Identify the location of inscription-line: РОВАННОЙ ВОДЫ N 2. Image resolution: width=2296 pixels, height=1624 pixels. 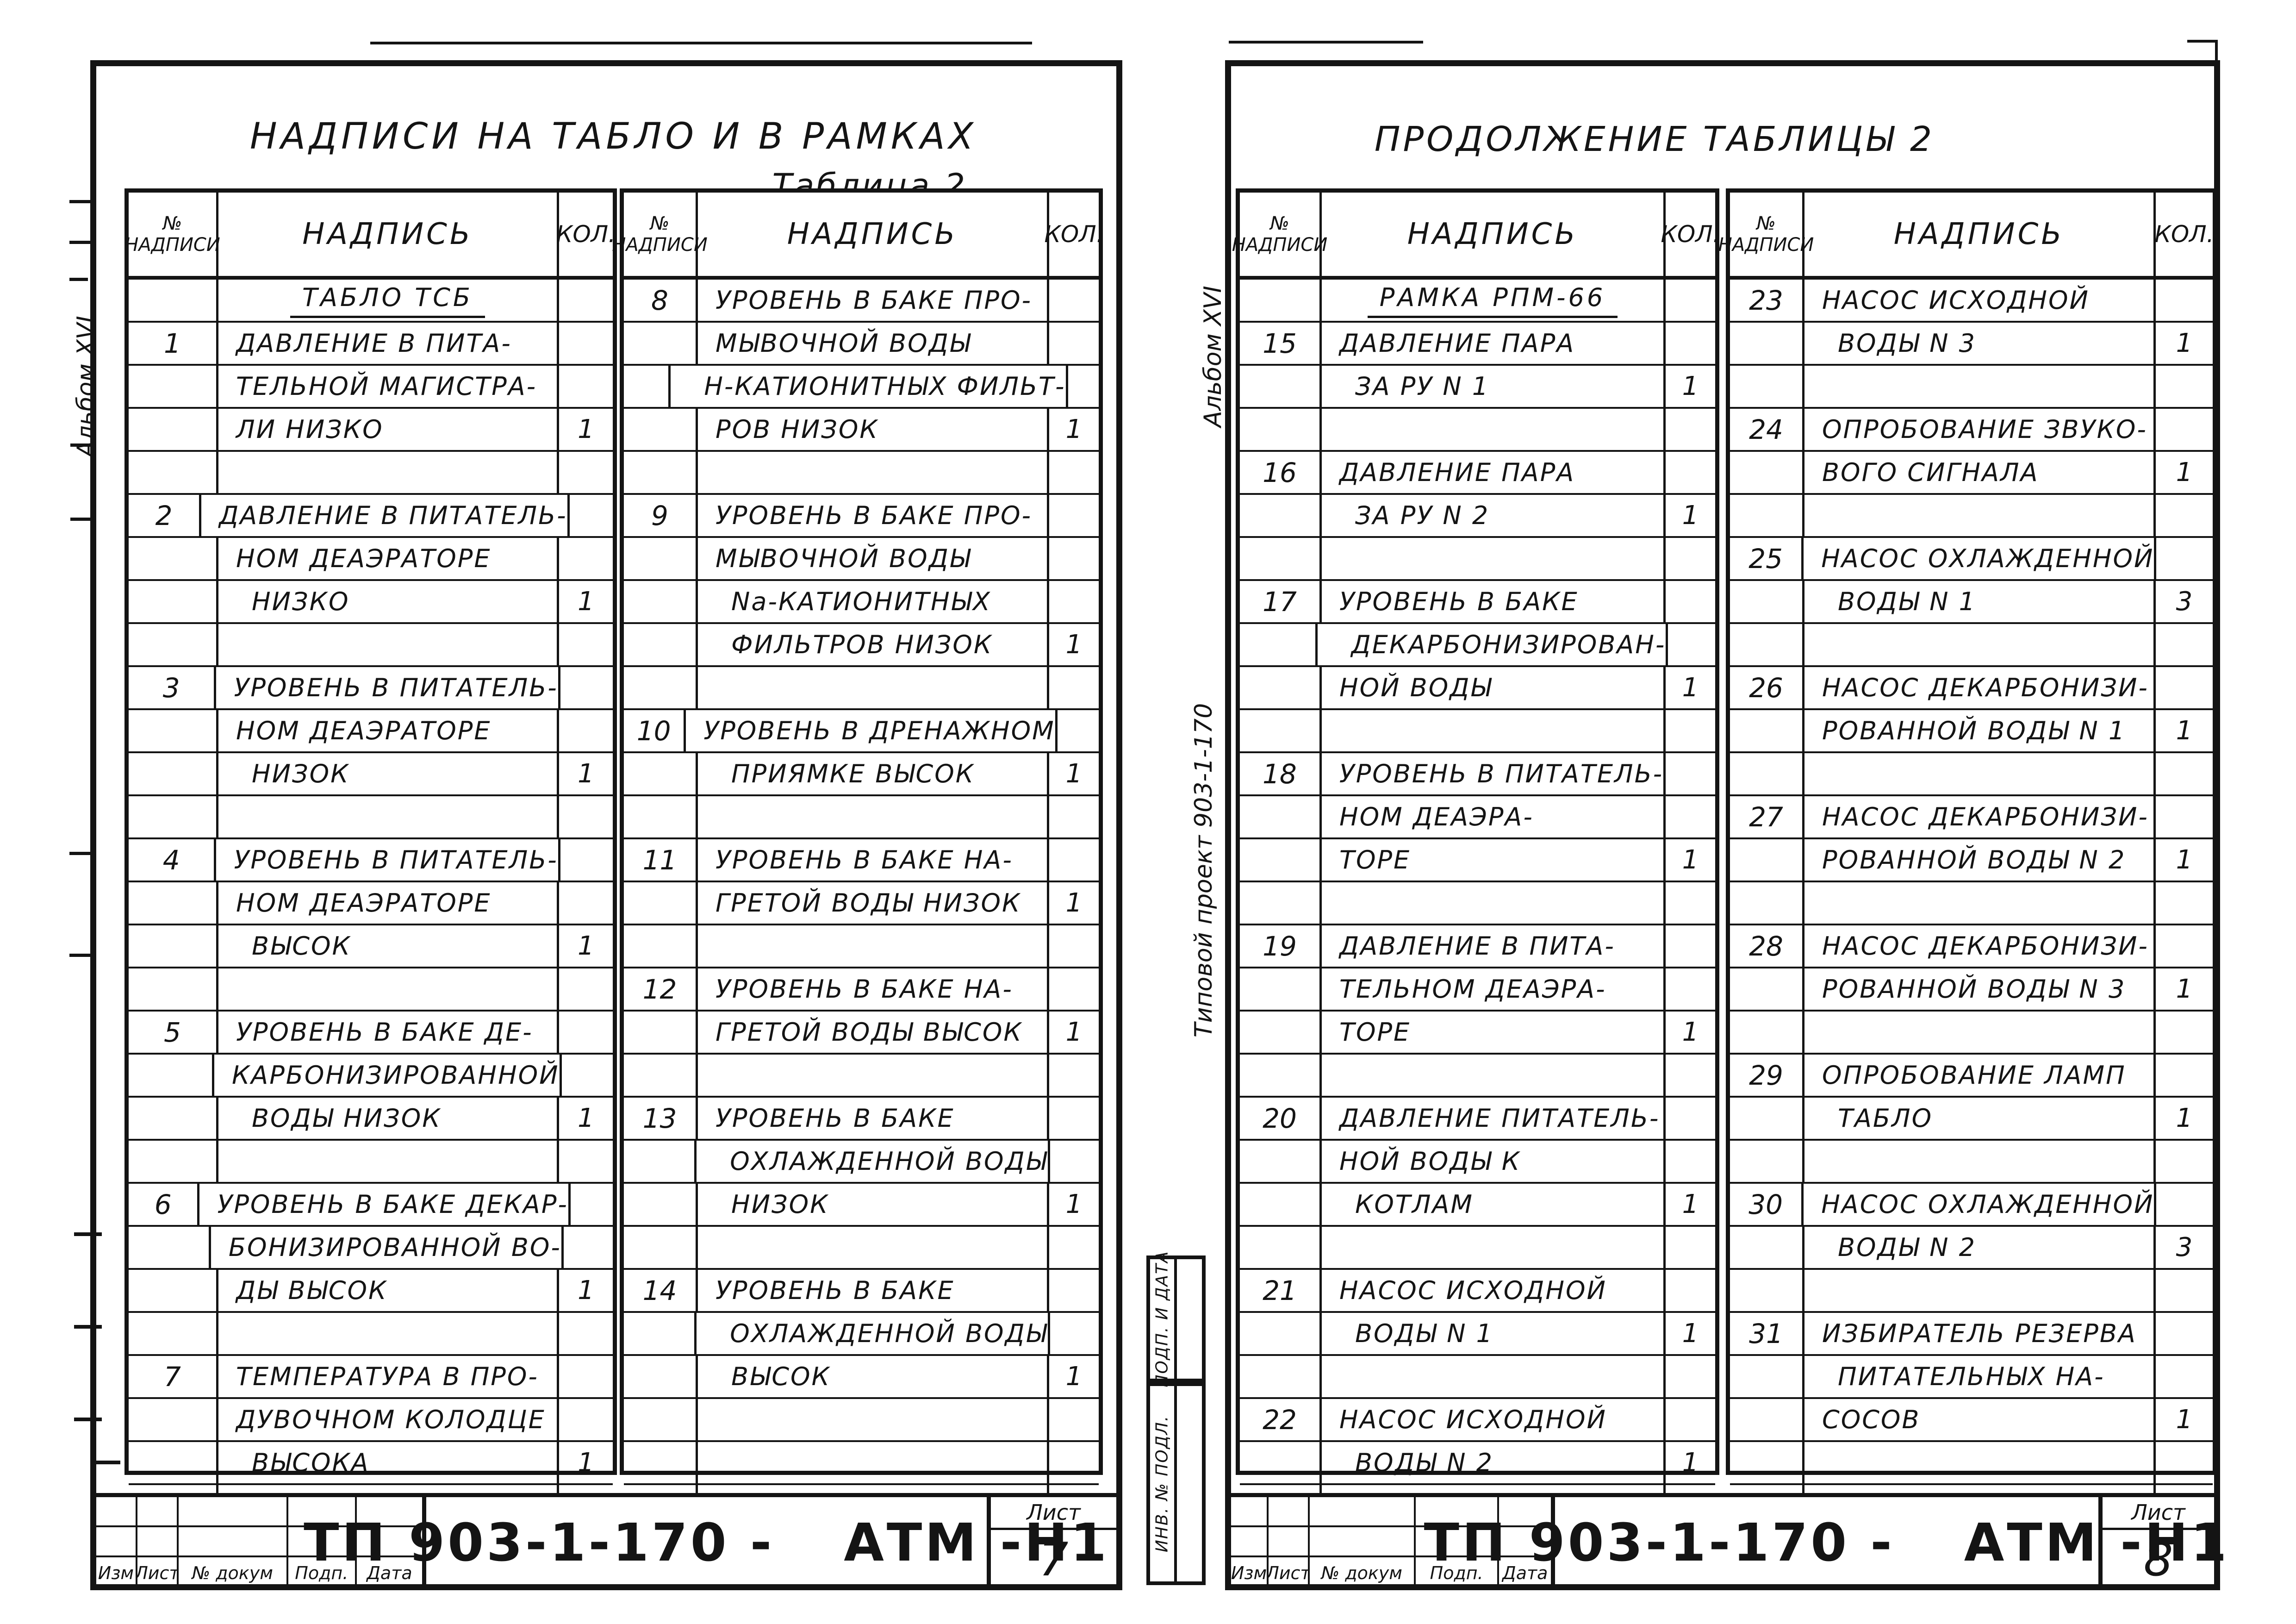
(1974, 859).